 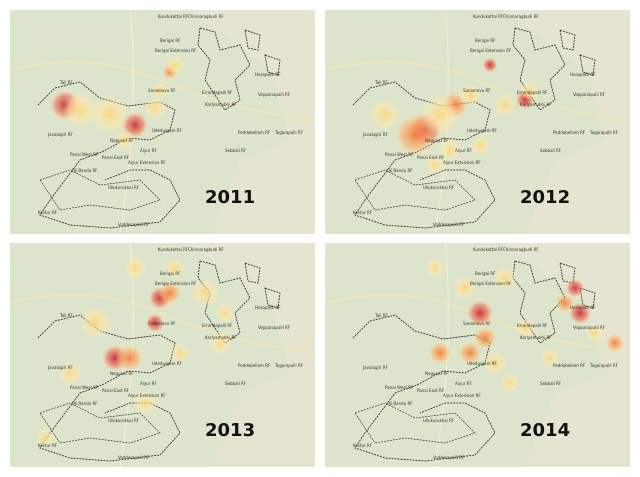 I want to click on place-label: Karlyamubhi RF, so click(x=221, y=104).